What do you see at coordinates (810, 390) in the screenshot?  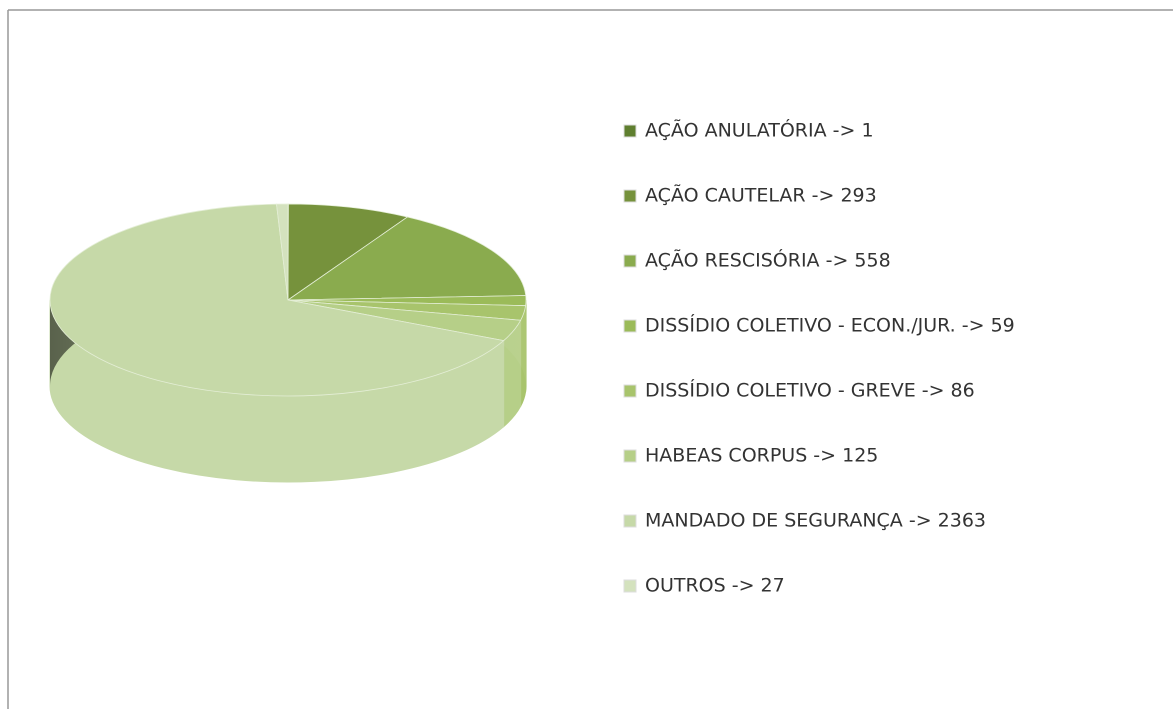 I see `legend-label: DISSÍDIO COLETIVO - GREVE -> 86` at bounding box center [810, 390].